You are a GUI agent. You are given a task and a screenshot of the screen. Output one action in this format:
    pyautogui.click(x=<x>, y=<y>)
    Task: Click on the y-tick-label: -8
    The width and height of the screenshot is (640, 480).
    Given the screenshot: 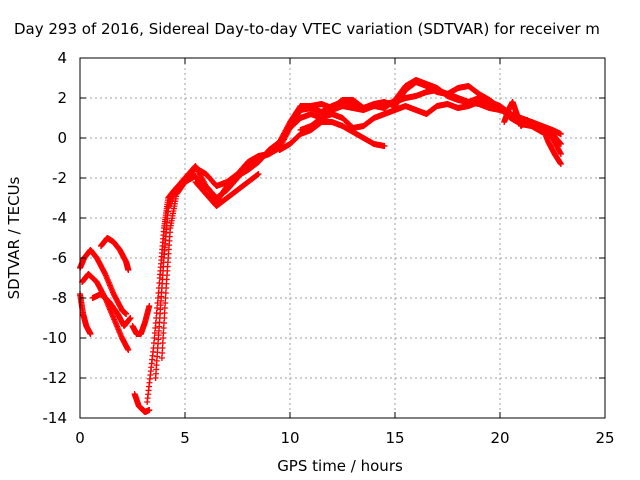 What is the action you would take?
    pyautogui.click(x=59, y=298)
    